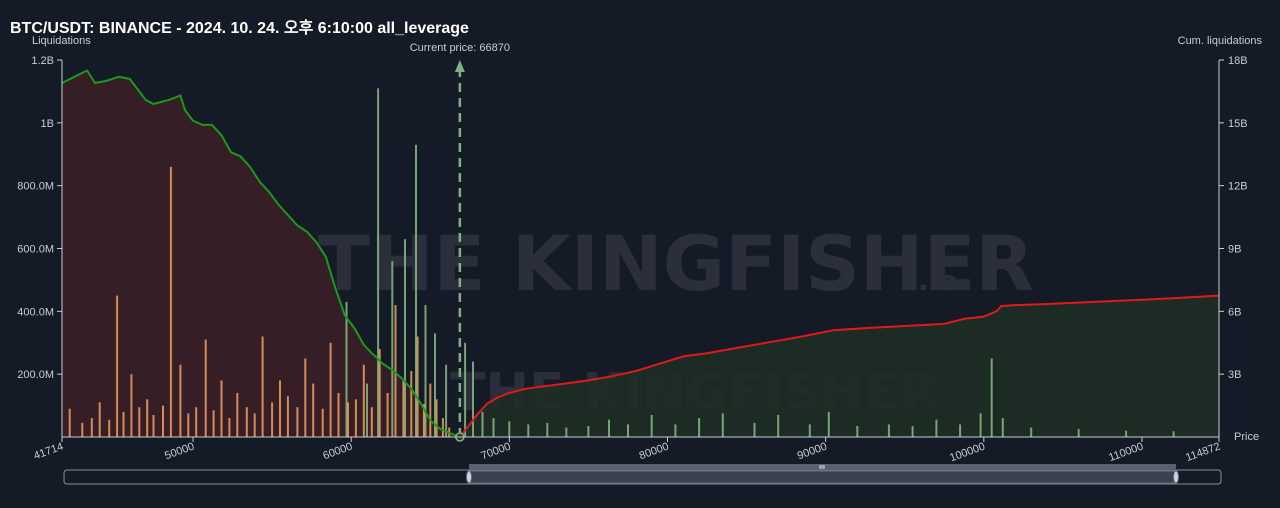  What do you see at coordinates (822, 467) in the screenshot?
I see `scrollbar-grip` at bounding box center [822, 467].